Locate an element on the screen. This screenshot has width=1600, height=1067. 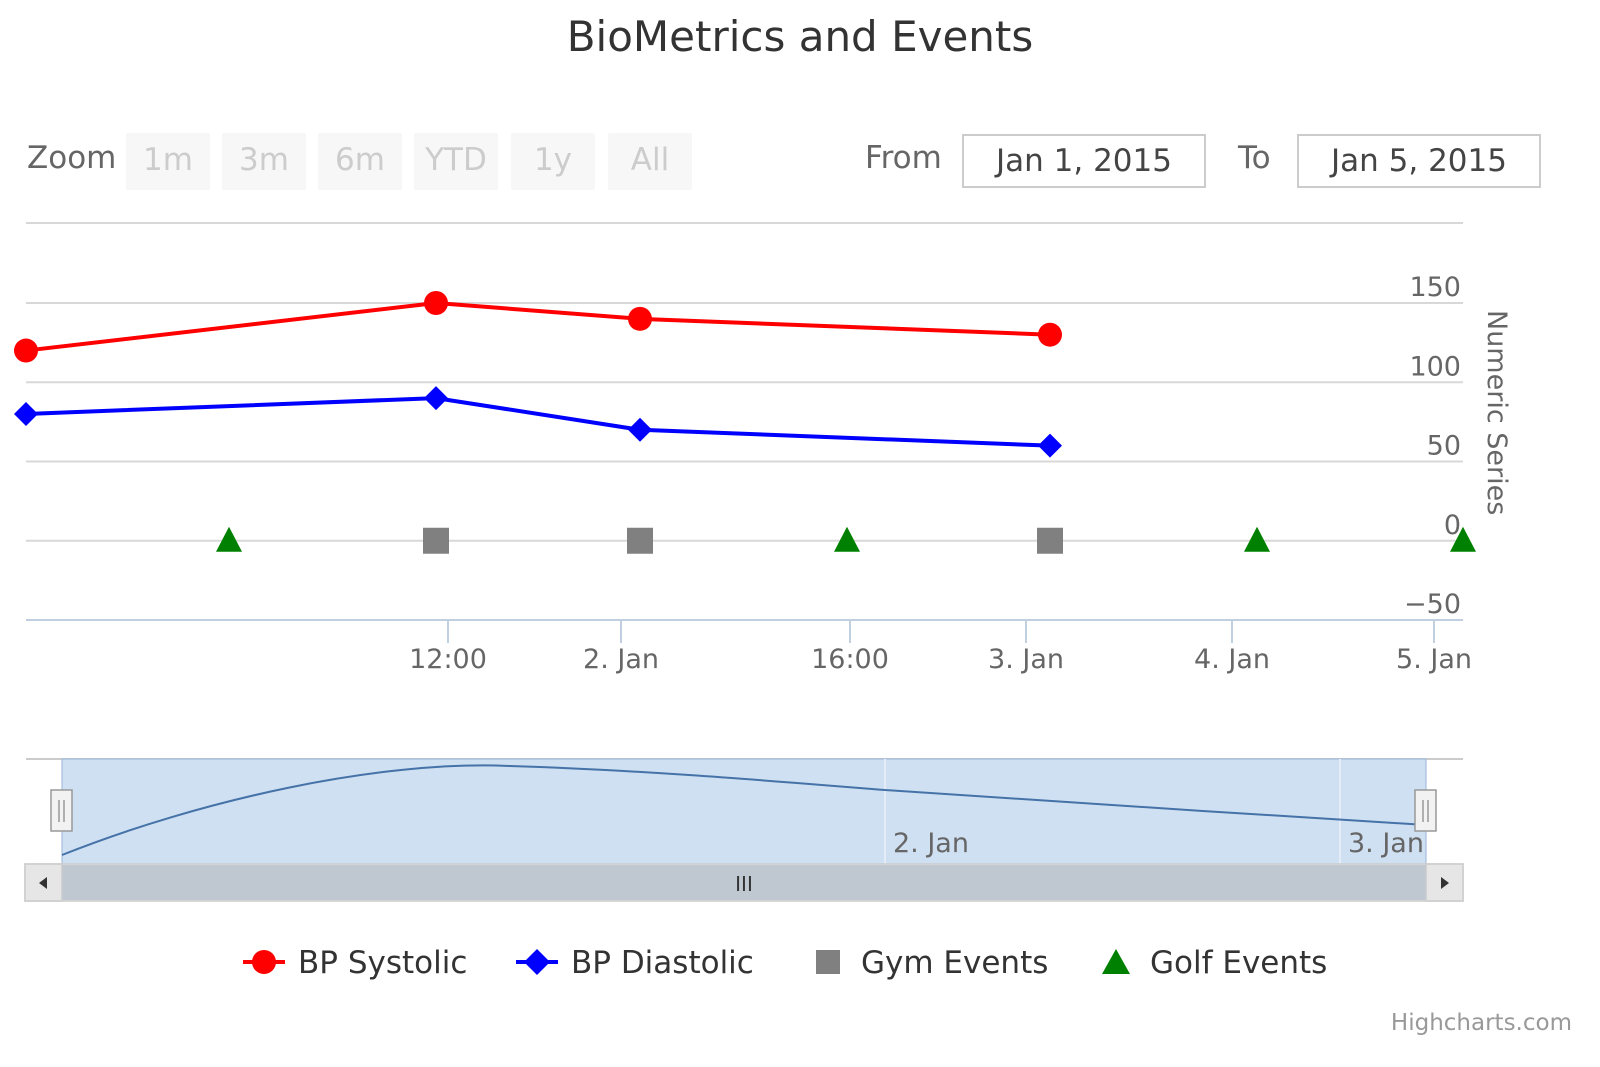
zoom-1y-button: 1y is located at coordinates (553, 161).